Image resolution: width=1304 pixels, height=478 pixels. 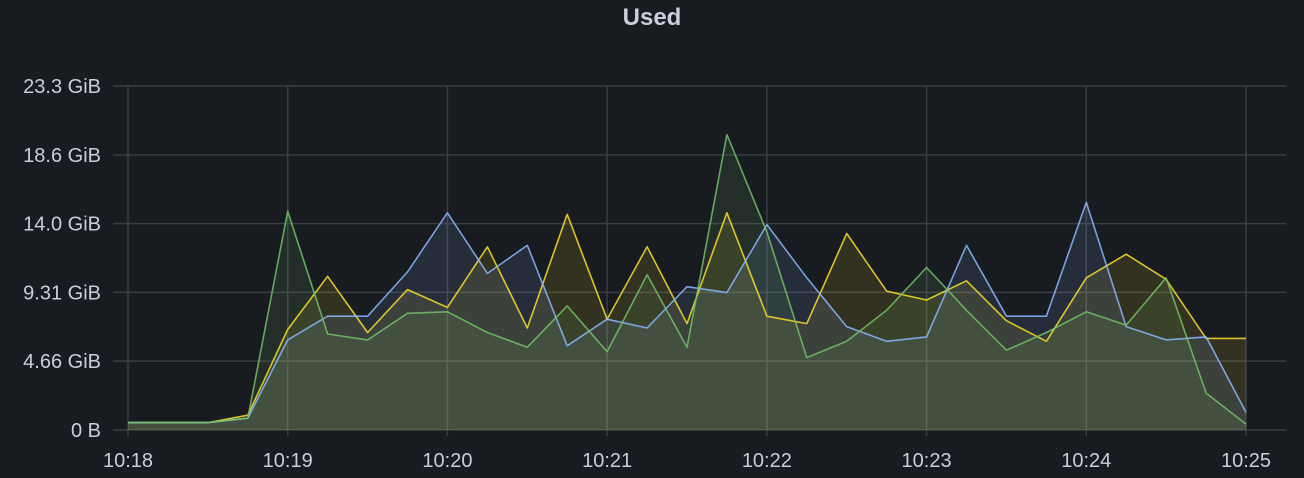 What do you see at coordinates (62, 156) in the screenshot?
I see `y-tick-label: 18.6 GiB` at bounding box center [62, 156].